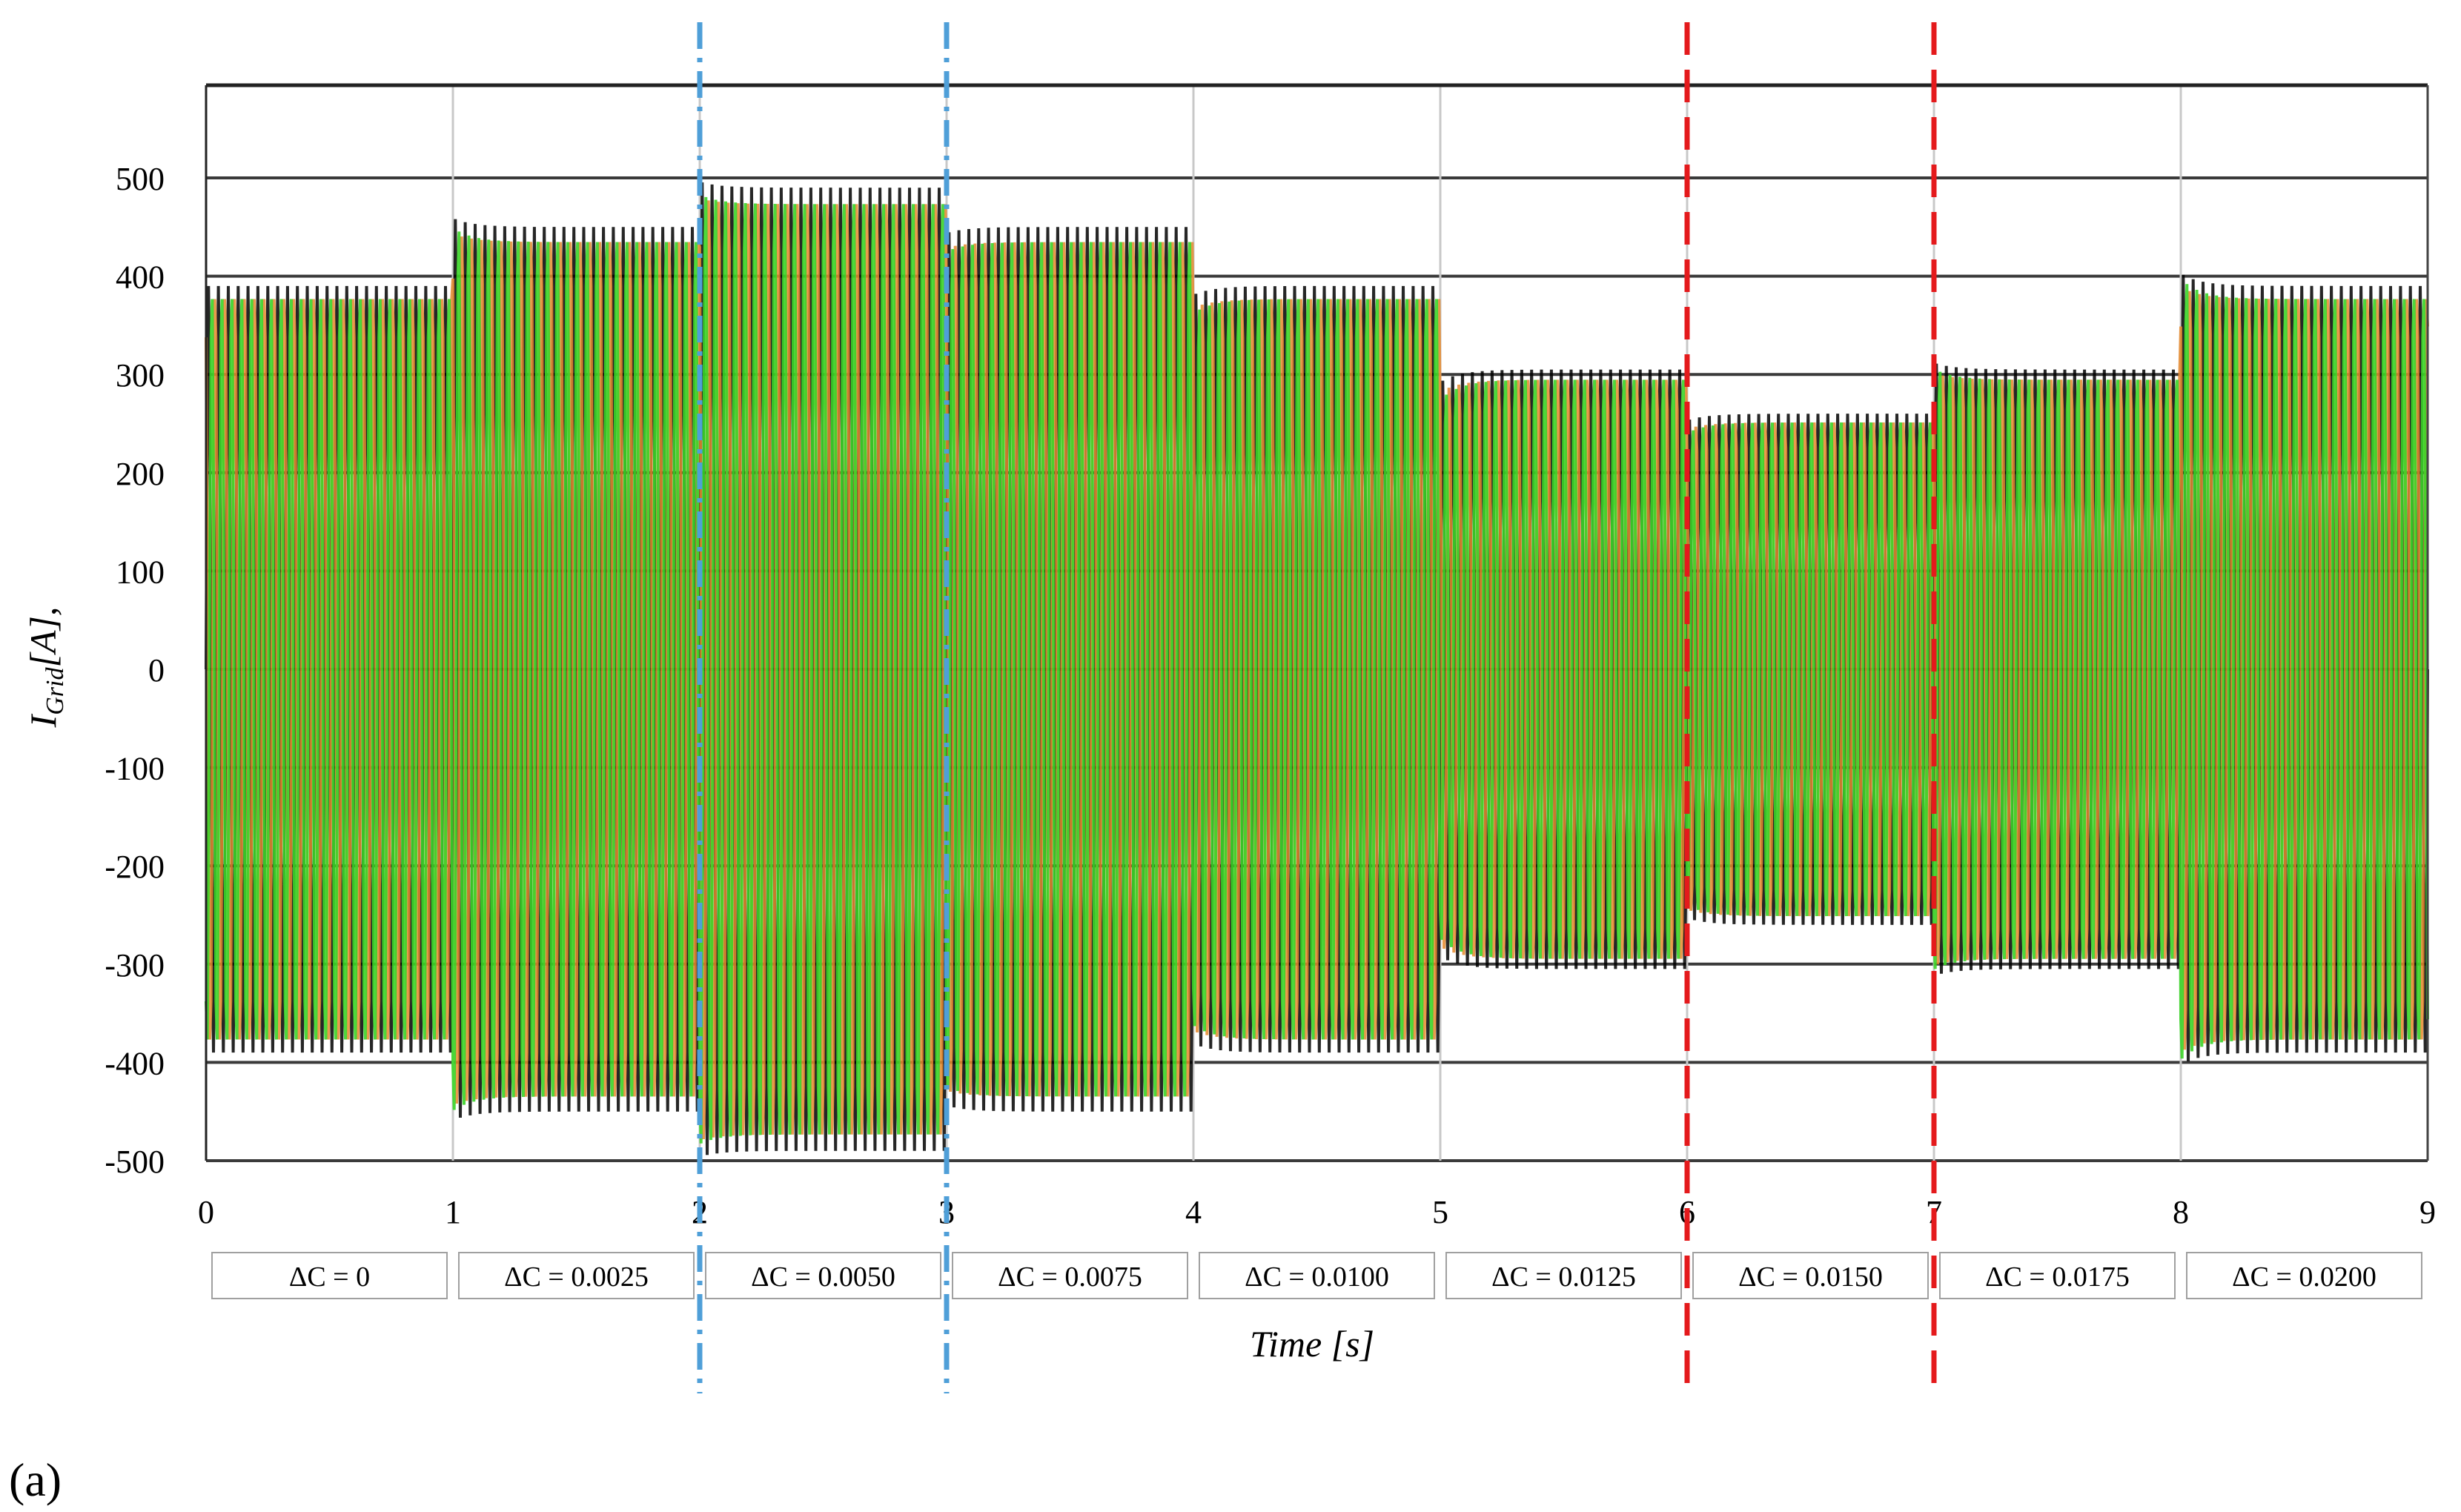 The image size is (2461, 1512). I want to click on svg-text: IGrid[A],, so click(45, 668).